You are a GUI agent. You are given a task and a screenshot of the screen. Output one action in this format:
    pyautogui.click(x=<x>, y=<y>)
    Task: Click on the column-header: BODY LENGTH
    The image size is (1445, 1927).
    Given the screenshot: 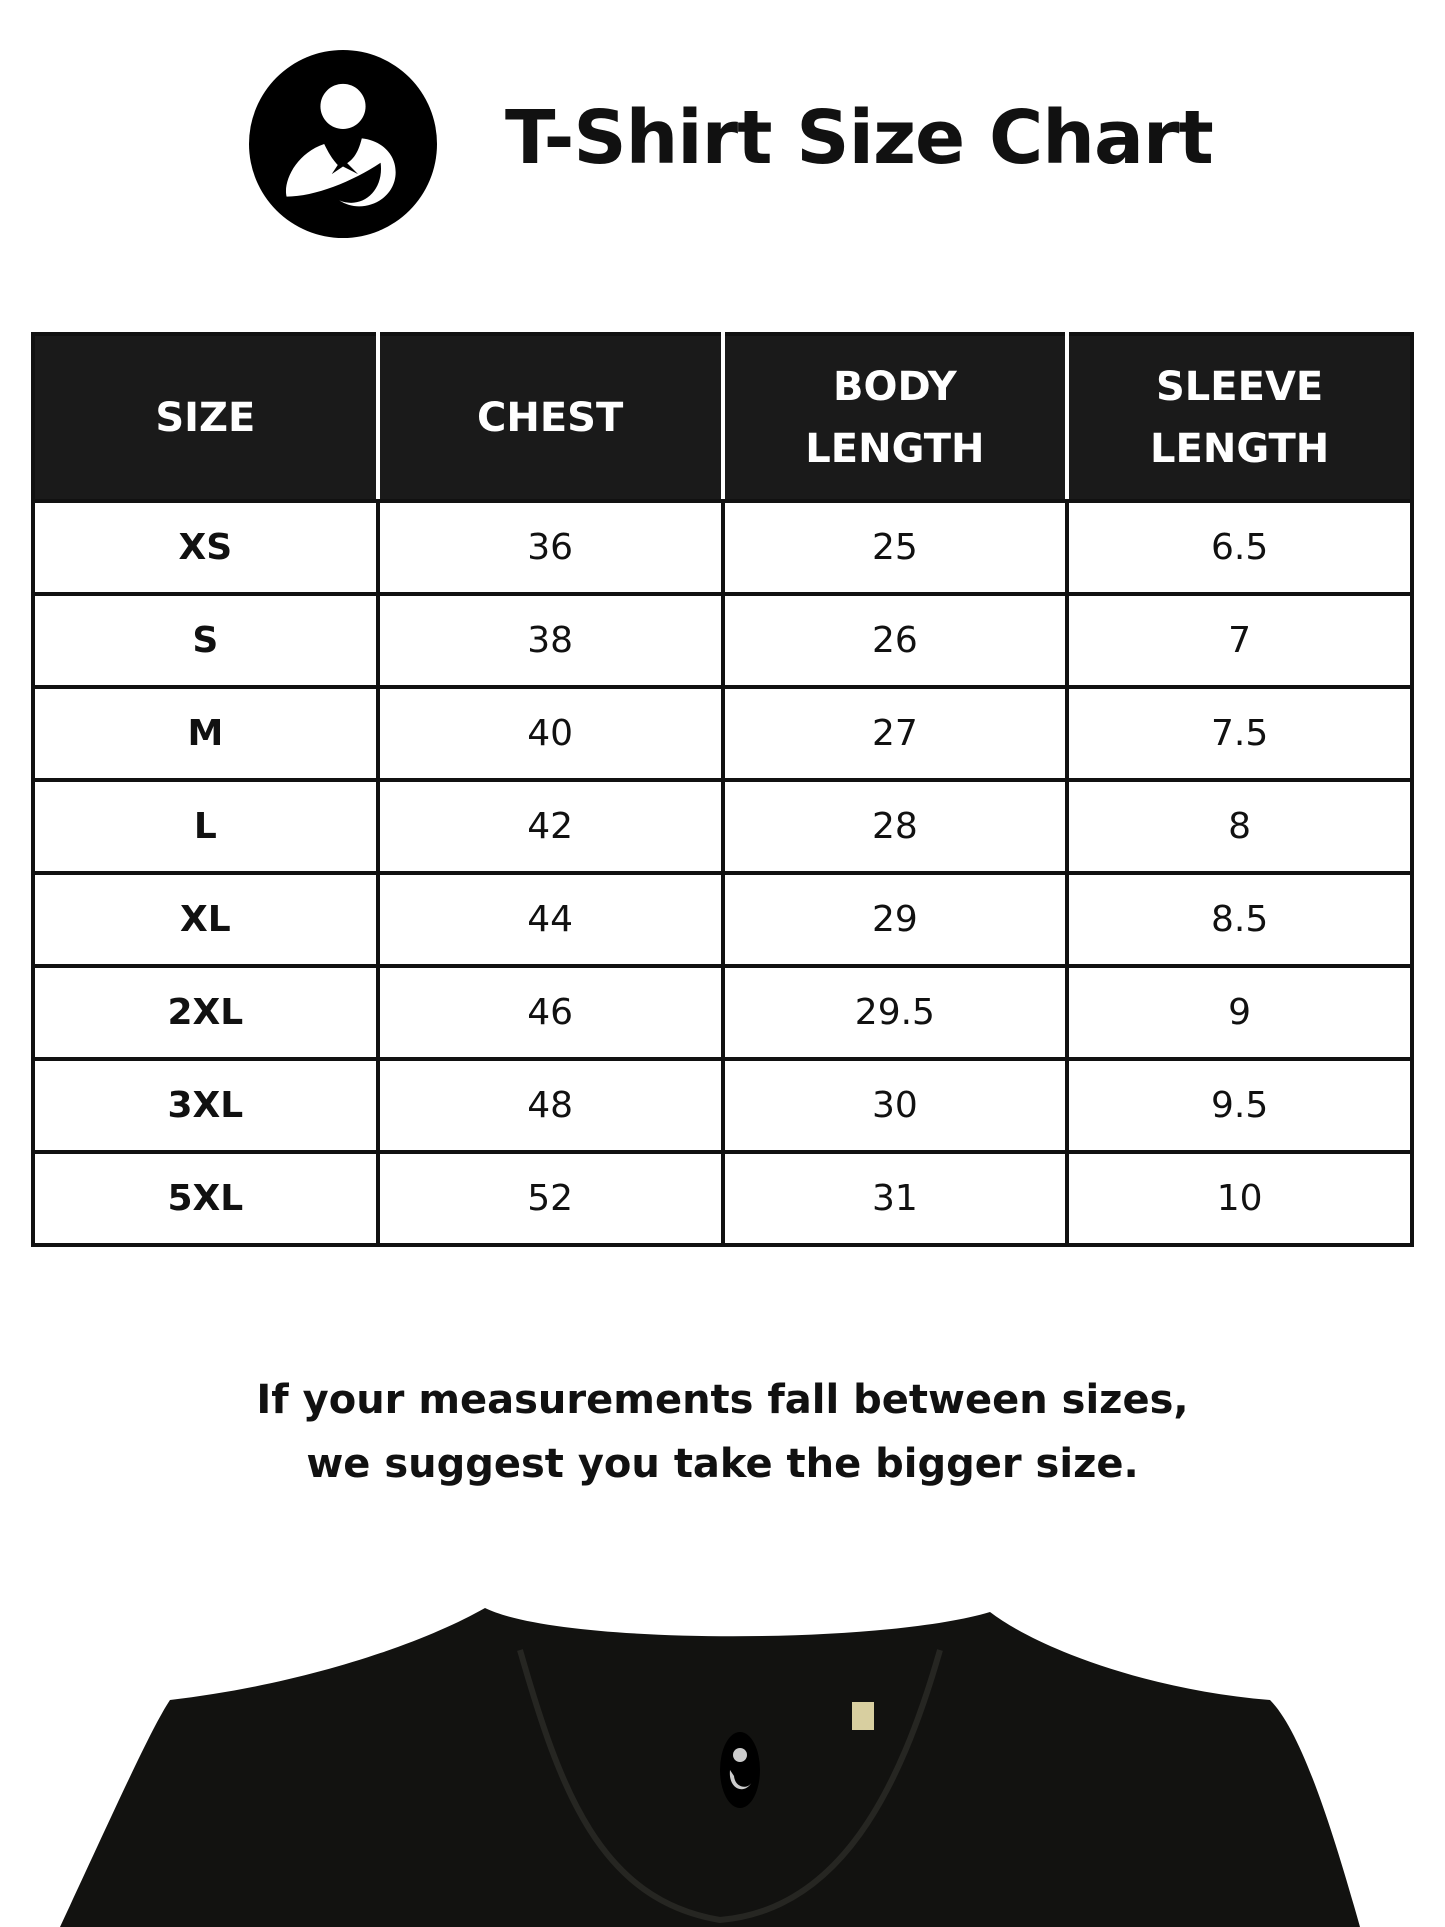 What is the action you would take?
    pyautogui.click(x=895, y=417)
    